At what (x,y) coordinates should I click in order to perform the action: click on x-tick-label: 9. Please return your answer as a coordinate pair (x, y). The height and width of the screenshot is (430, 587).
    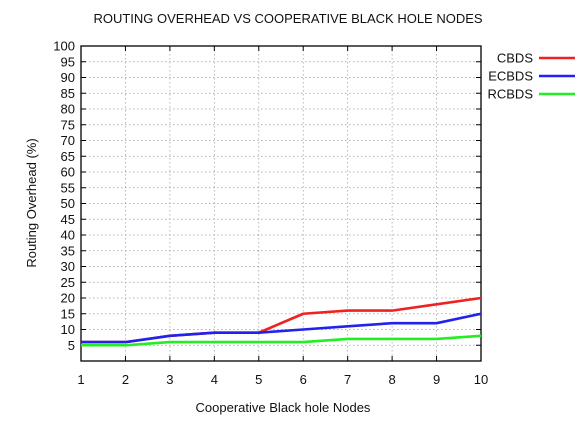
    Looking at the image, I should click on (436, 379).